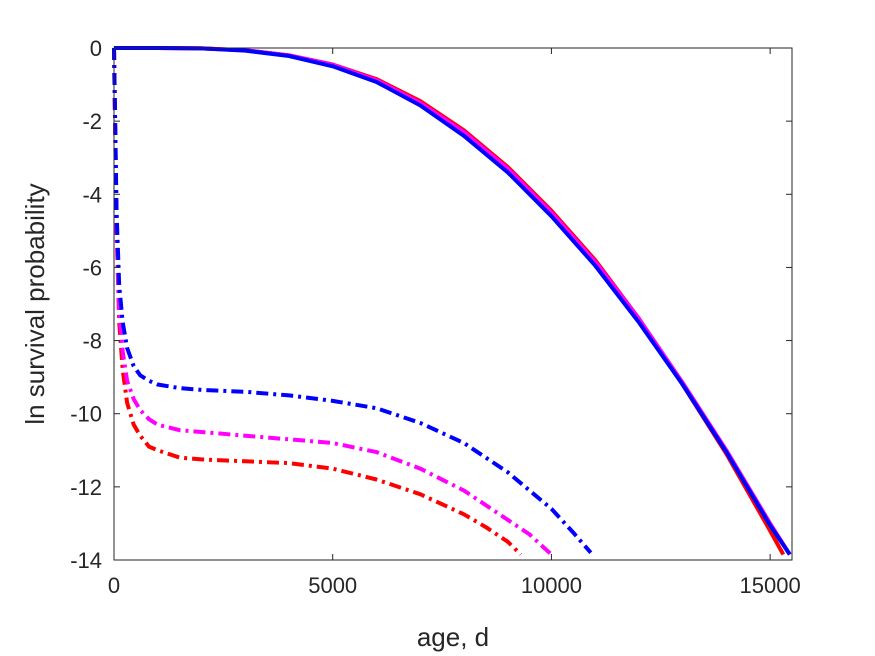  I want to click on y-tick-label: -6, so click(92, 267).